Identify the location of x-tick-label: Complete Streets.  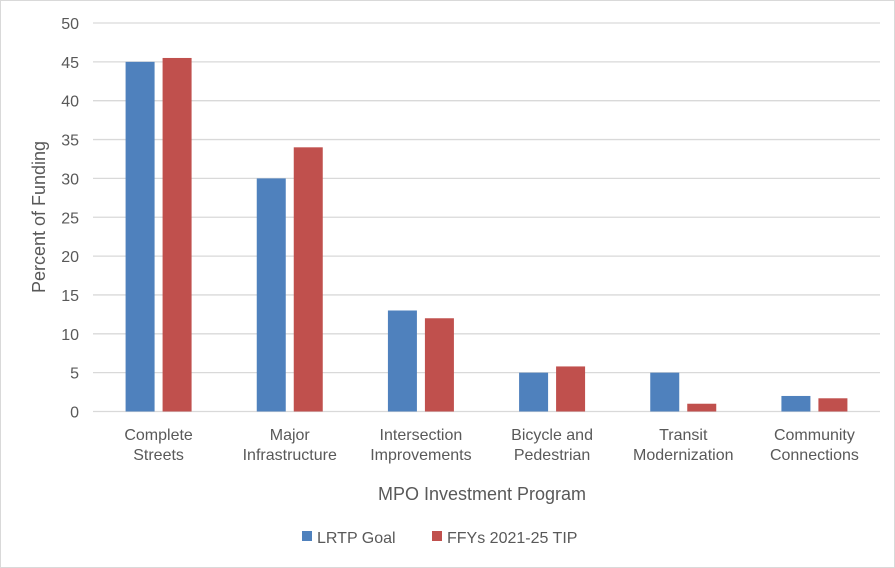
(158, 445).